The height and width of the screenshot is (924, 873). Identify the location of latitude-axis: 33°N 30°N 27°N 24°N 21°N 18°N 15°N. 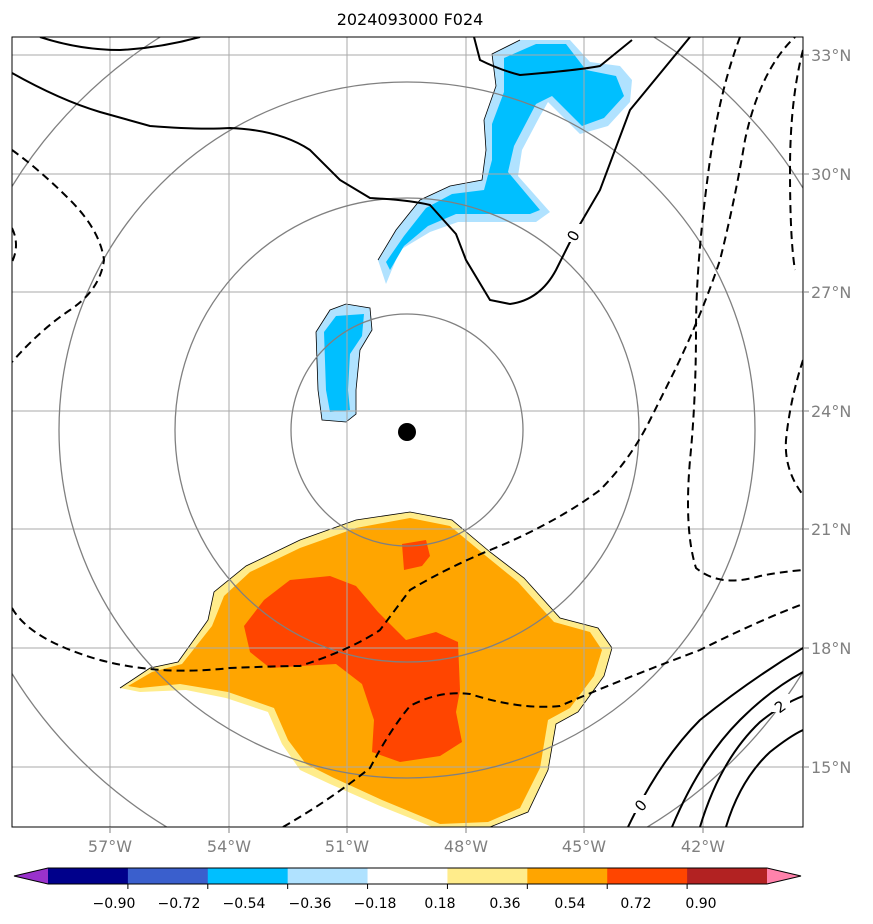
(827, 411).